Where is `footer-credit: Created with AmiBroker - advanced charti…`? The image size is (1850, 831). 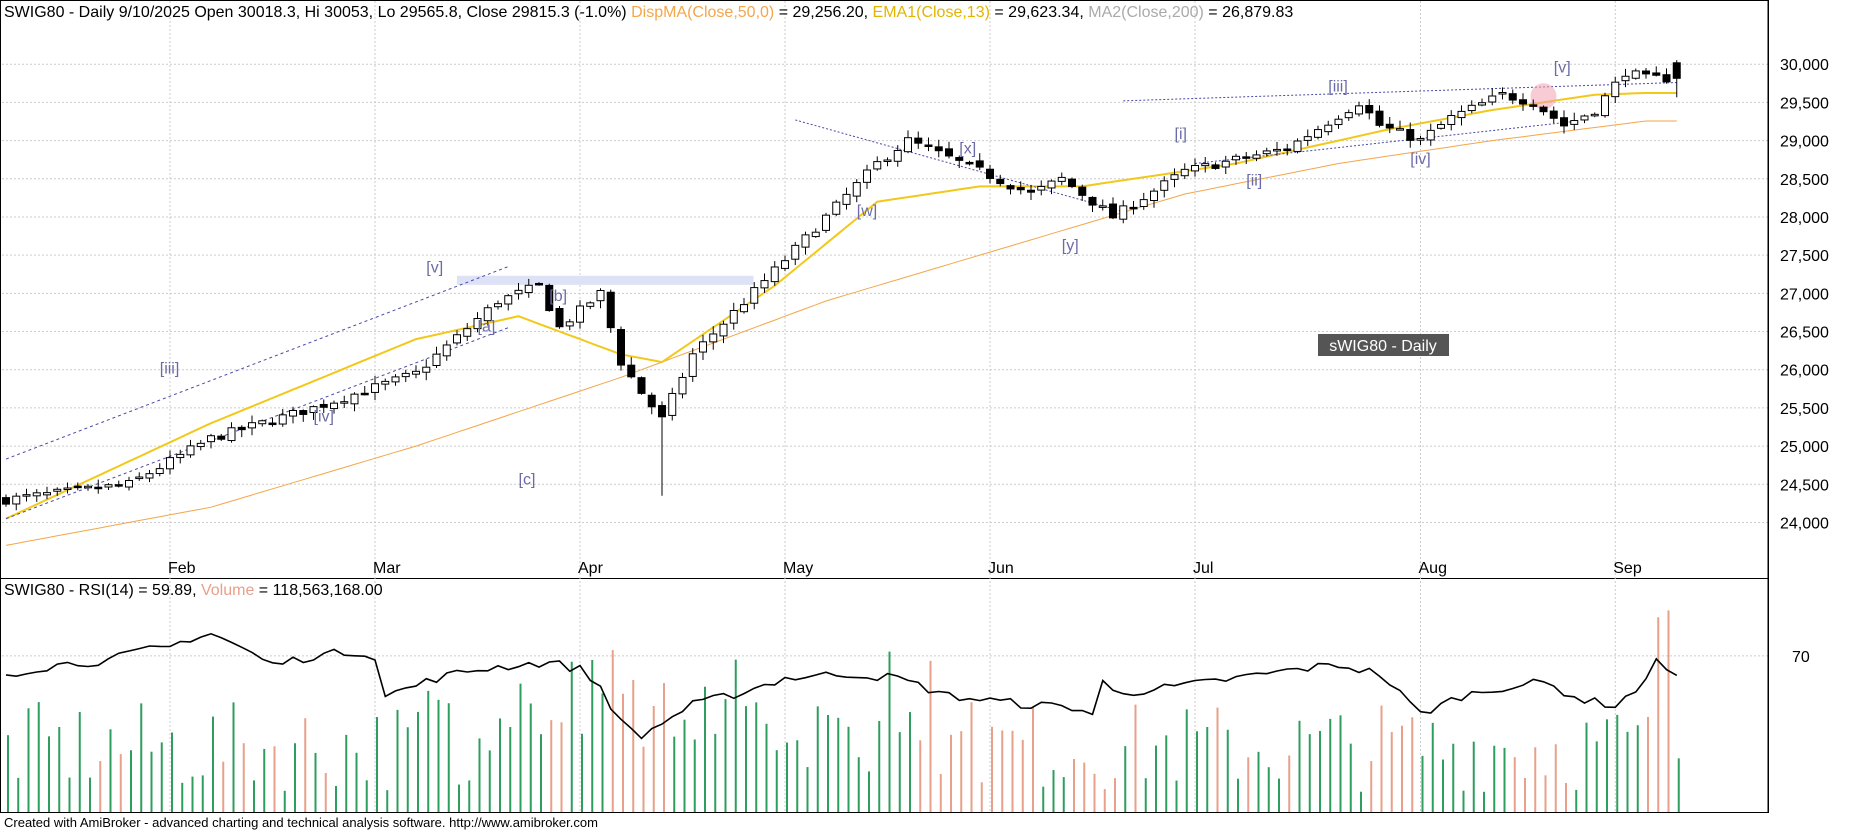 footer-credit: Created with AmiBroker - advanced charti… is located at coordinates (301, 822).